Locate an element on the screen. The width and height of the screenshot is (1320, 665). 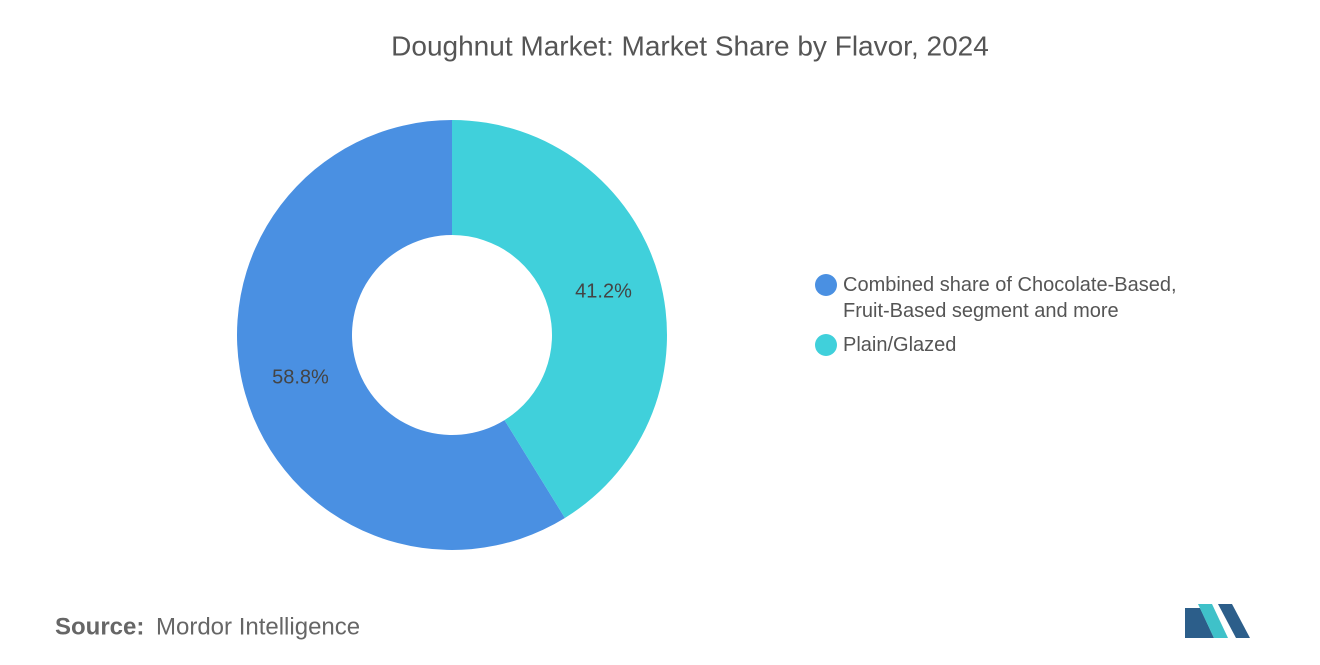
slice is located at coordinates (559, 319).